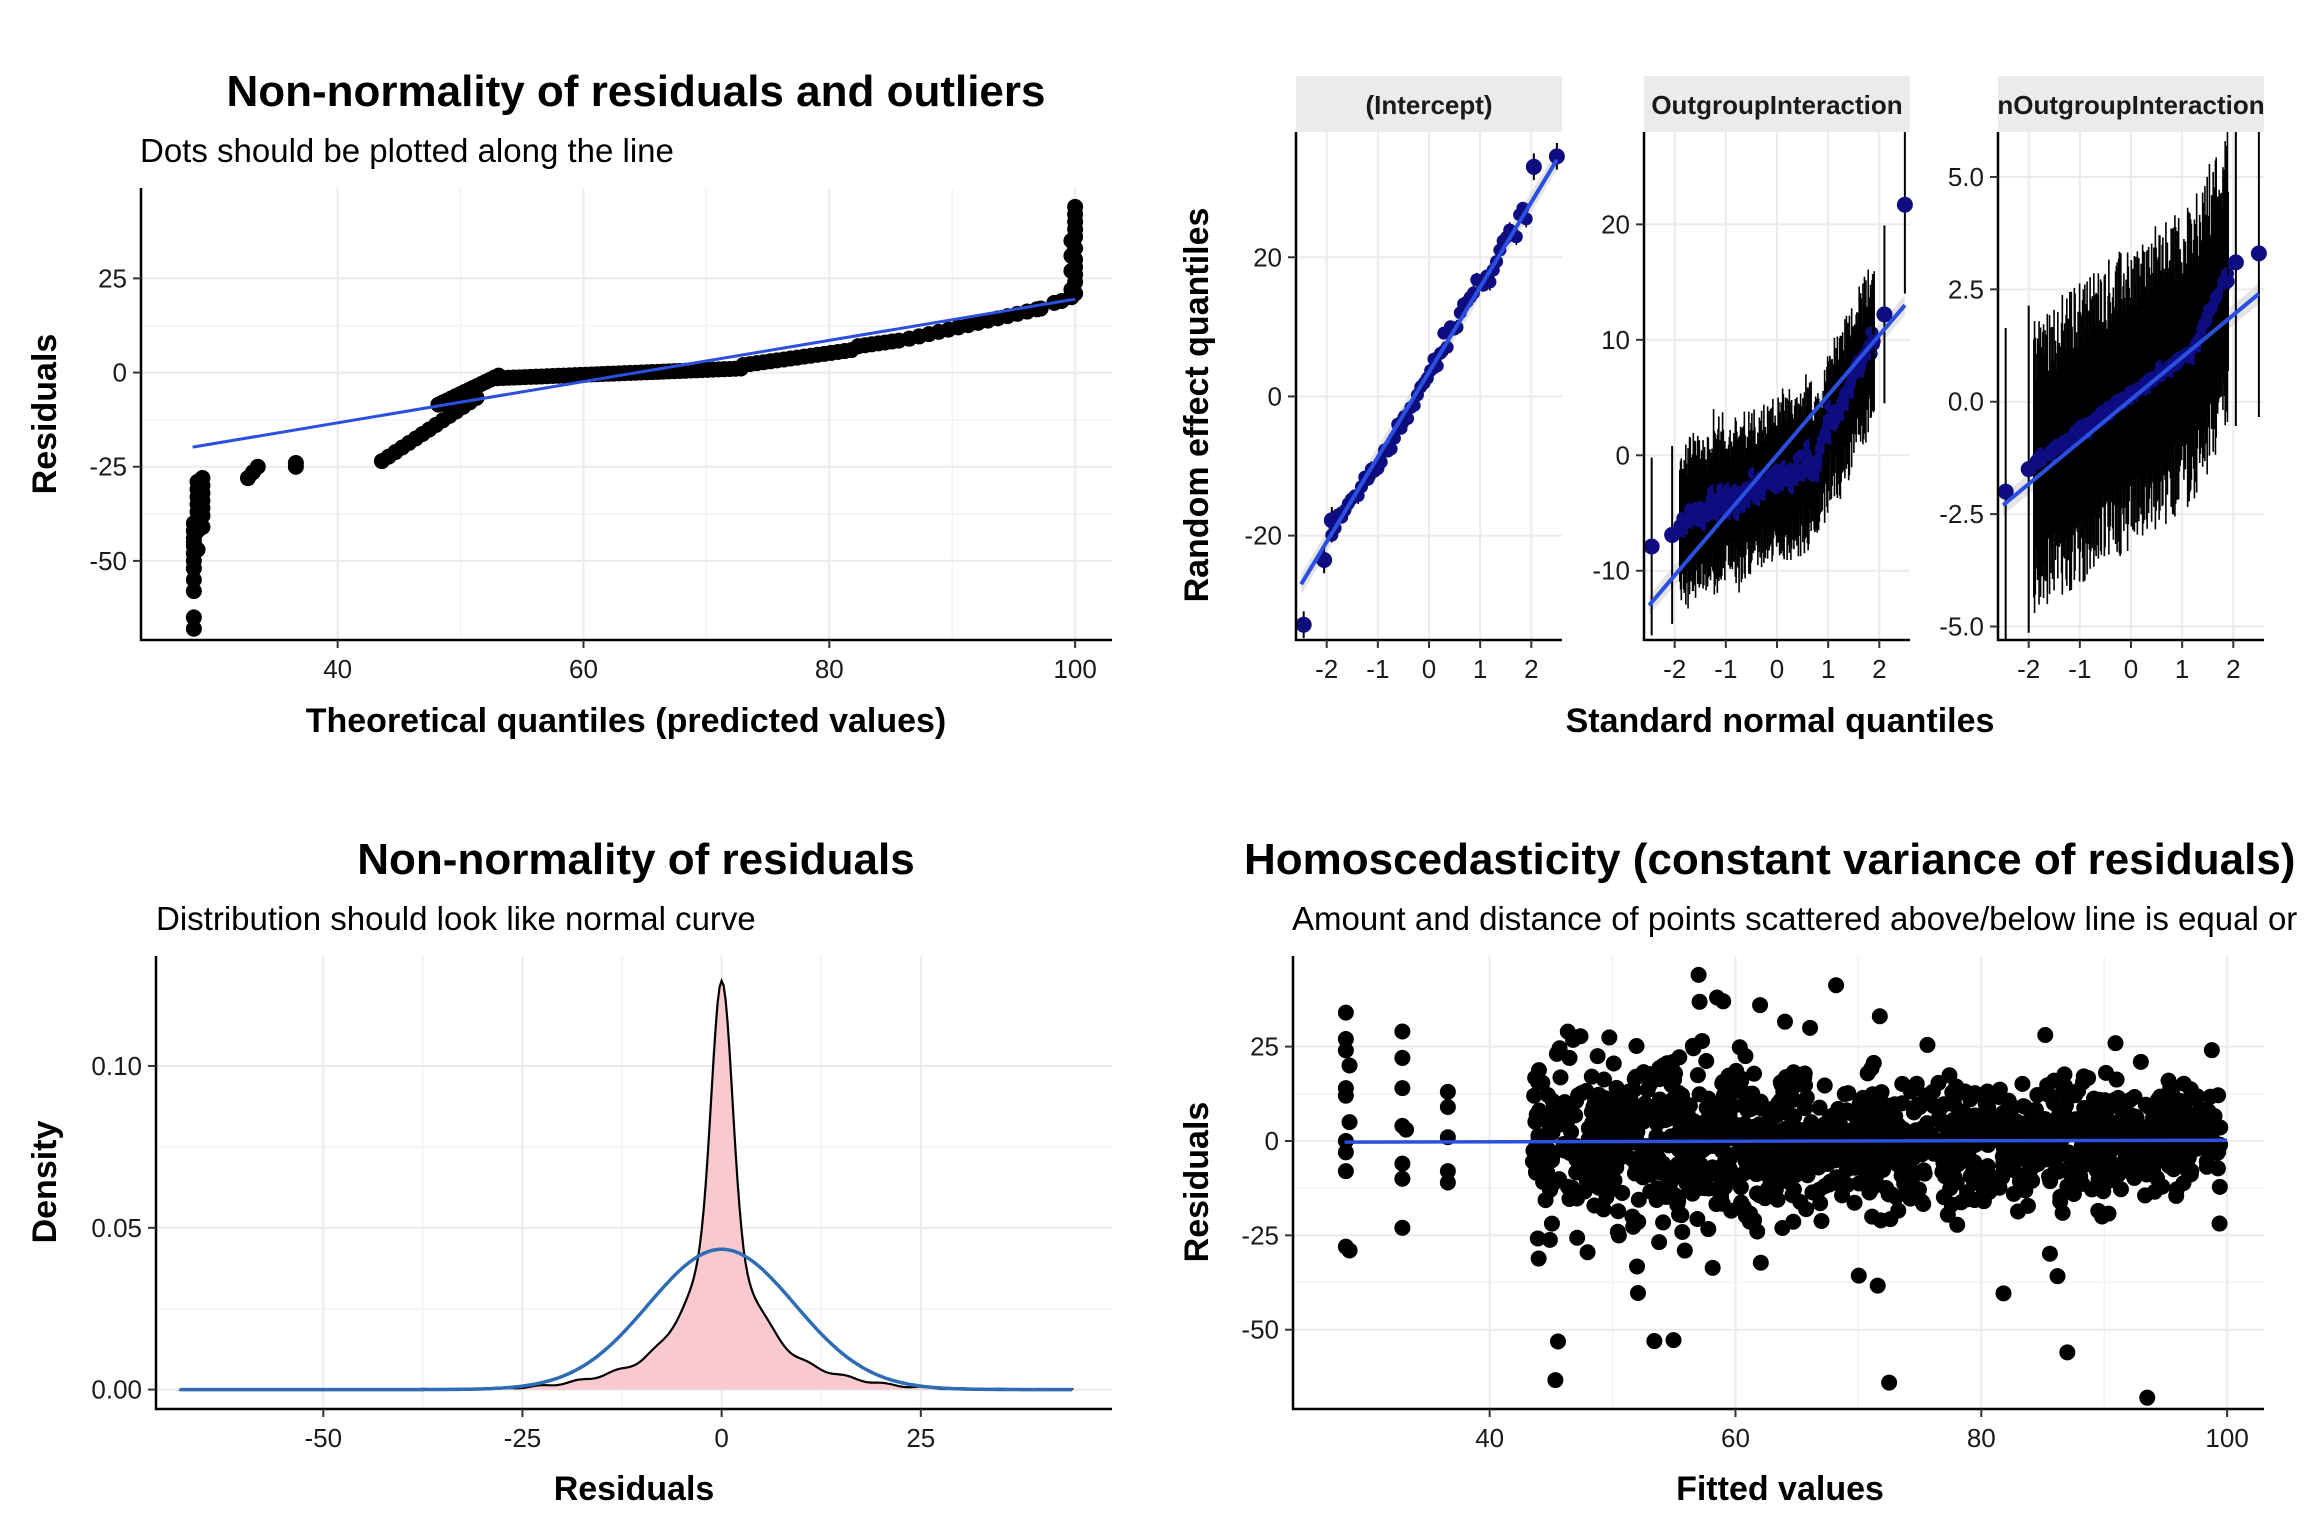 The height and width of the screenshot is (1536, 2304). Describe the element at coordinates (1966, 177) in the screenshot. I see `re-y-tick-label: 5.0` at that location.